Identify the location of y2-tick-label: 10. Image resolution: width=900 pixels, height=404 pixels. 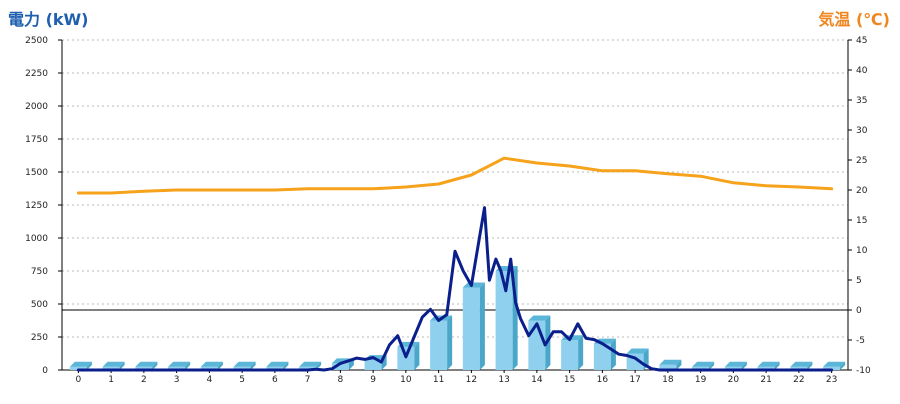
(862, 251).